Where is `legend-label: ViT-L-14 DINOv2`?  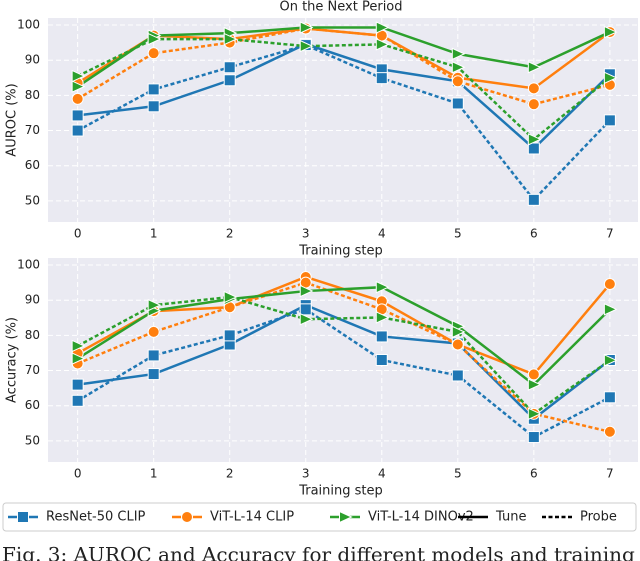
legend-label: ViT-L-14 DINOv2 is located at coordinates (421, 517).